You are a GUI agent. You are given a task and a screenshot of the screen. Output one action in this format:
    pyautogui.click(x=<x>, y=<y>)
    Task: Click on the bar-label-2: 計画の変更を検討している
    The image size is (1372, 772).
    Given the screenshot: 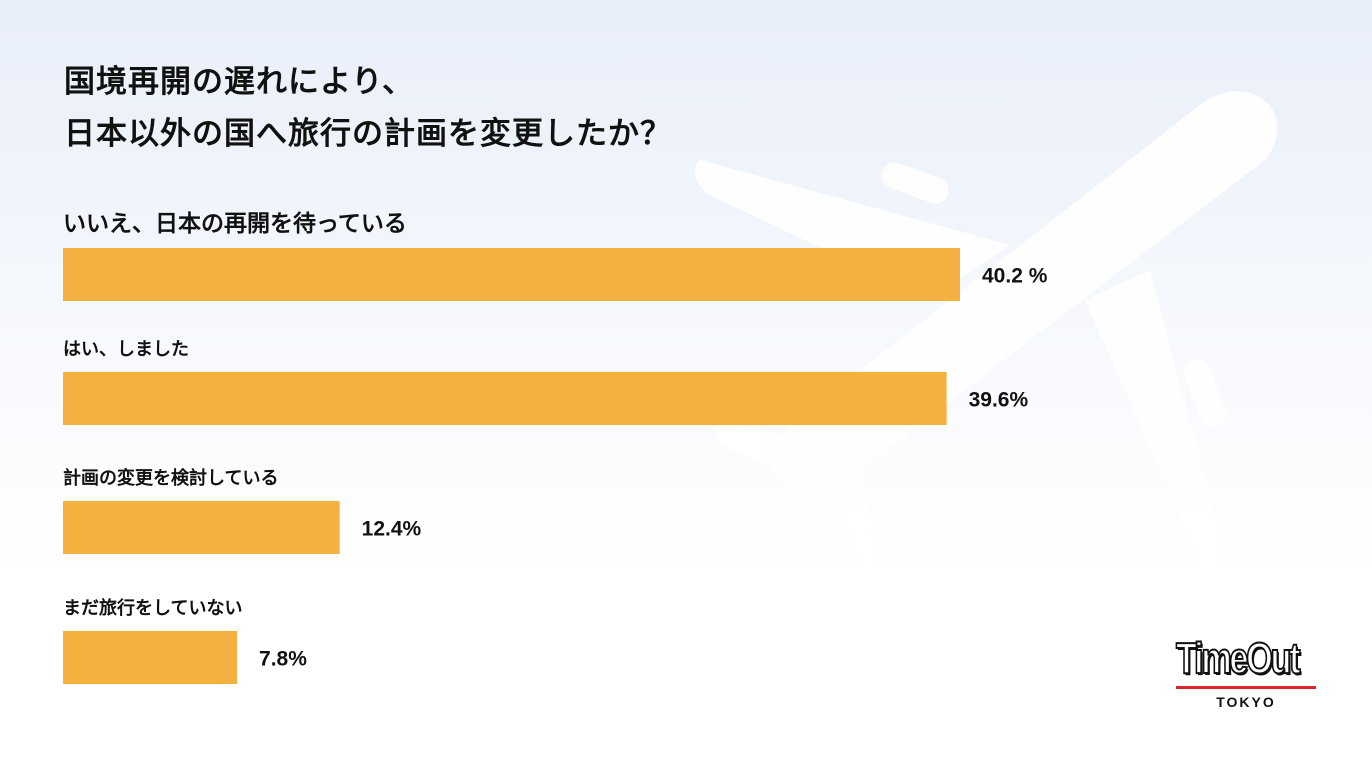 What is the action you would take?
    pyautogui.click(x=170, y=478)
    